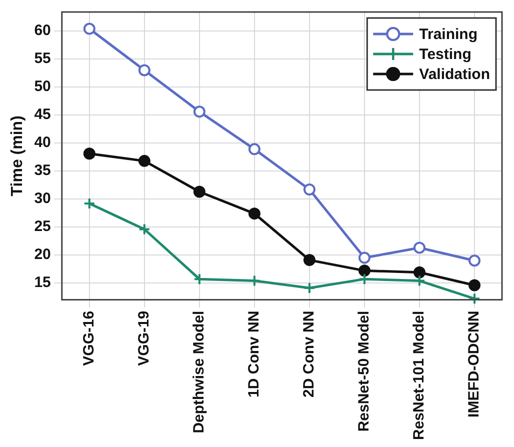 The image size is (514, 447). Describe the element at coordinates (199, 372) in the screenshot. I see `x-tick-label: Depthwise Model` at that location.